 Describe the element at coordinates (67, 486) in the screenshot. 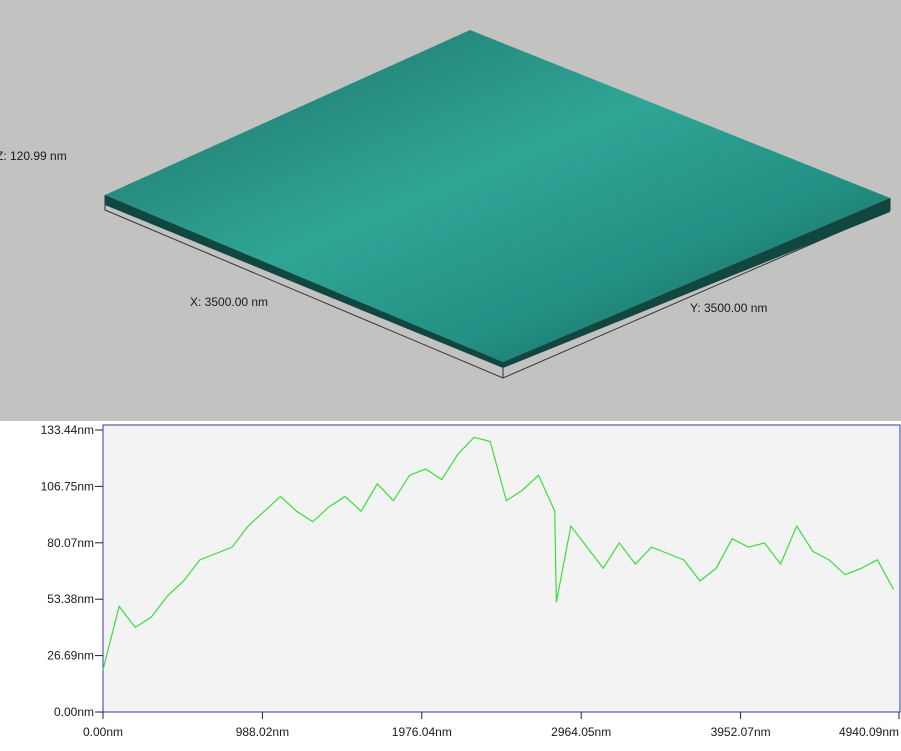

I see `y-tick-label: 106.75nm` at that location.